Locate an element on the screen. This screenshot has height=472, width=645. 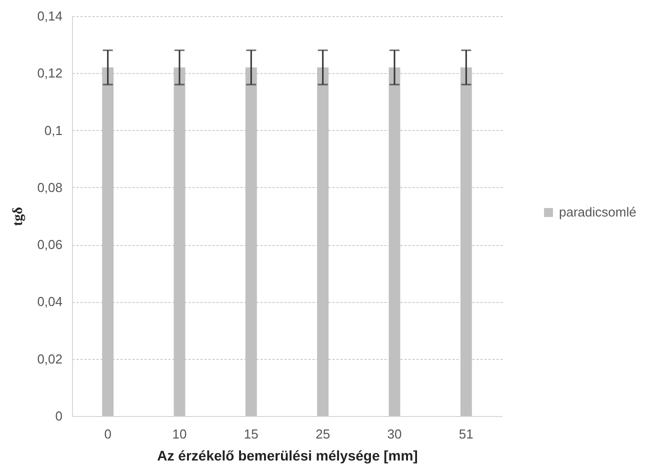
y-axis-title: tgδ is located at coordinates (18, 216).